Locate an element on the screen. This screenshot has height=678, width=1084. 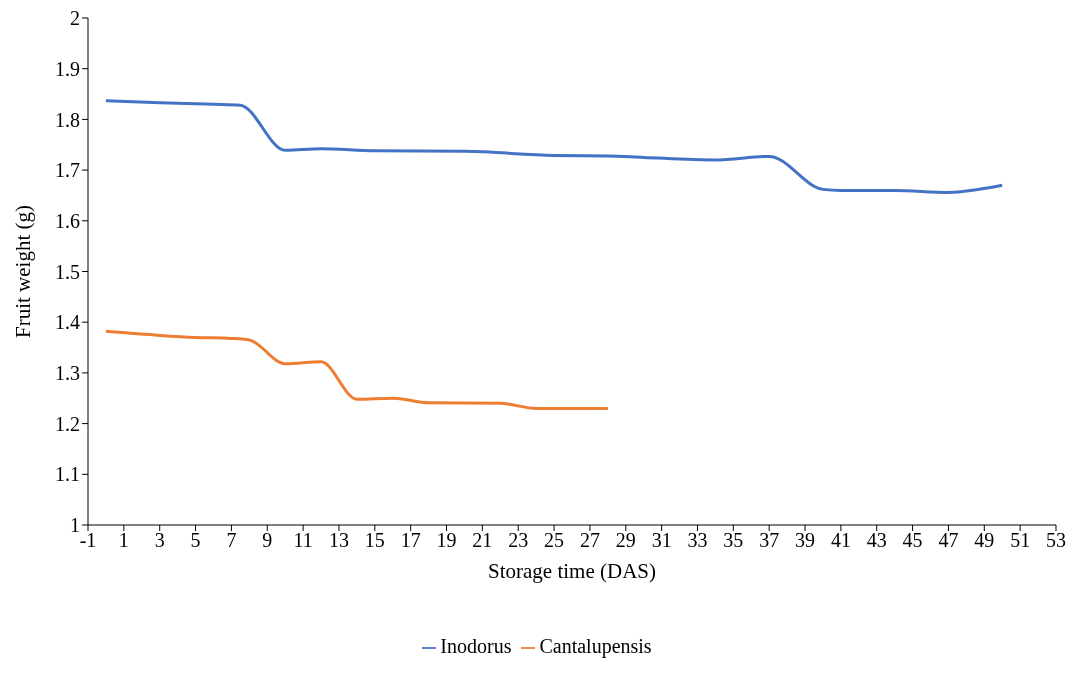
x-tick-label: 9 is located at coordinates (267, 540).